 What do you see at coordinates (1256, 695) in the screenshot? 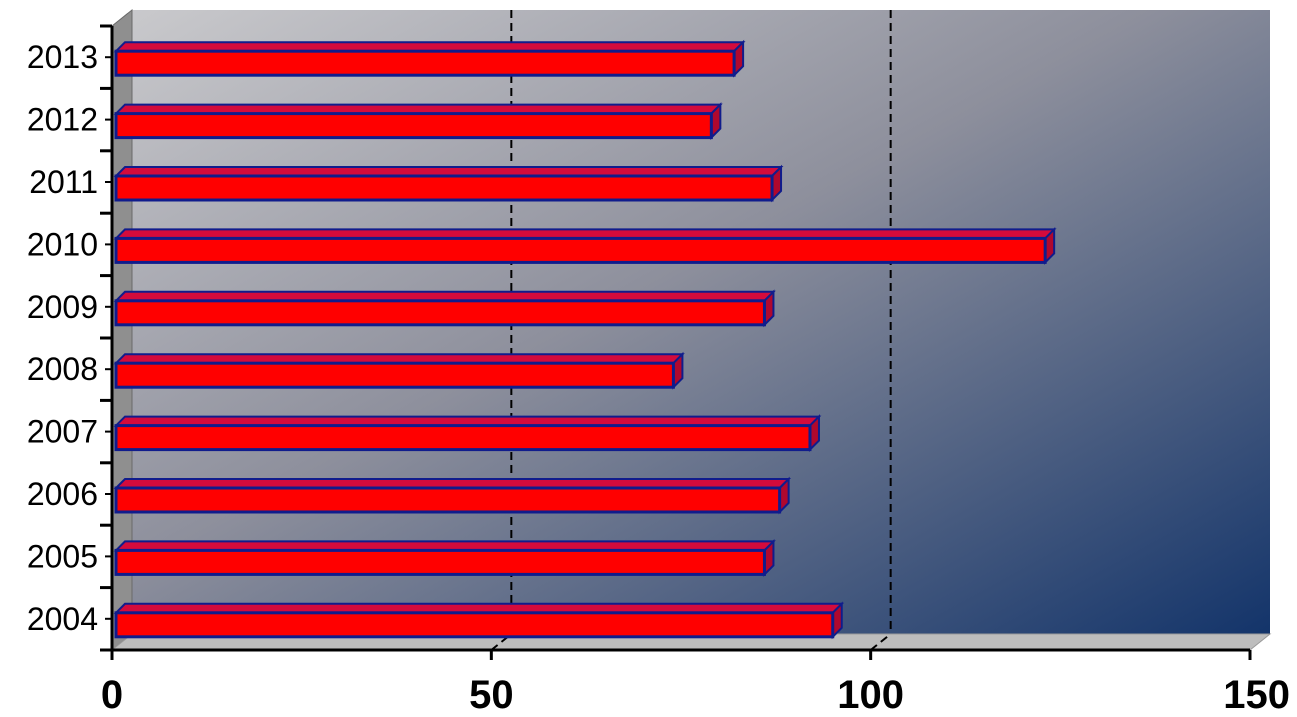
I see `x-tick-label: 150` at bounding box center [1256, 695].